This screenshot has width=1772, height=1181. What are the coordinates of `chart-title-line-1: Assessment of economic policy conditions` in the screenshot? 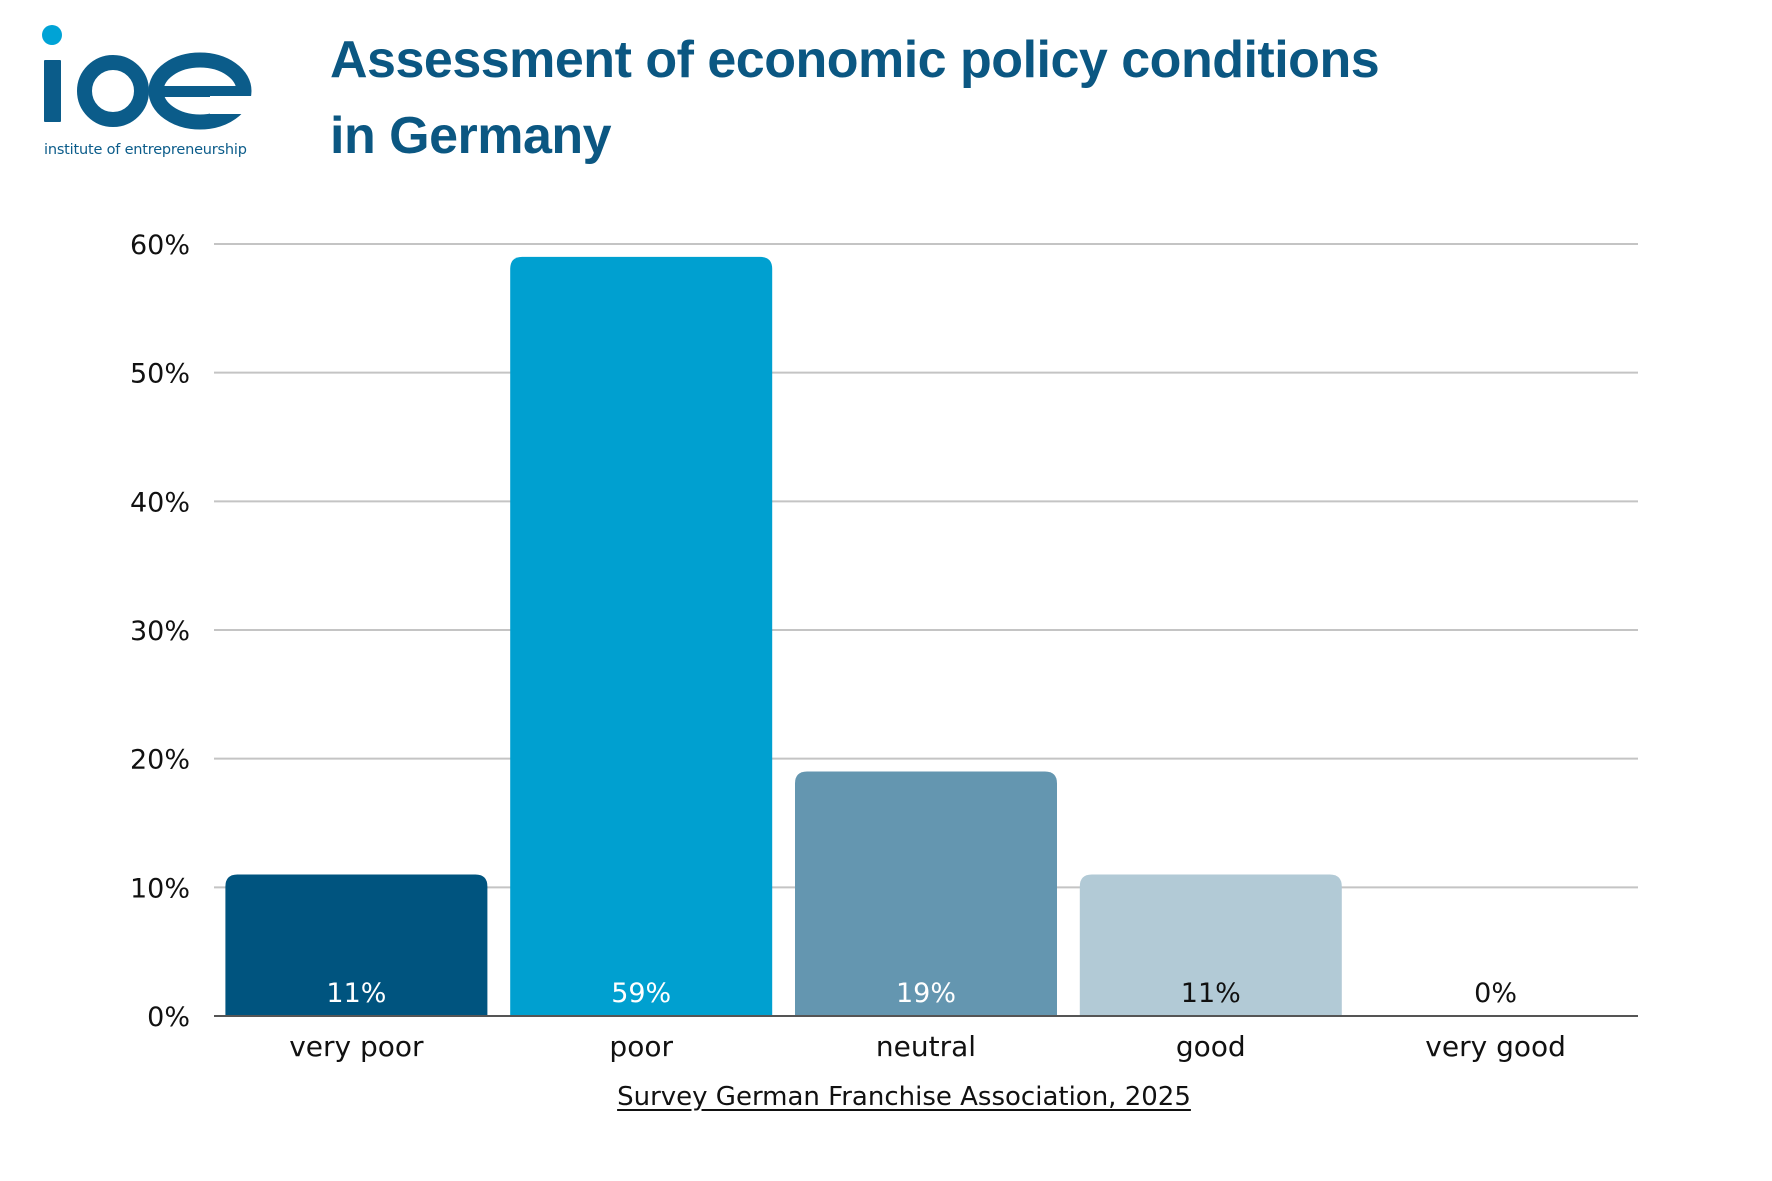 It's located at (855, 60).